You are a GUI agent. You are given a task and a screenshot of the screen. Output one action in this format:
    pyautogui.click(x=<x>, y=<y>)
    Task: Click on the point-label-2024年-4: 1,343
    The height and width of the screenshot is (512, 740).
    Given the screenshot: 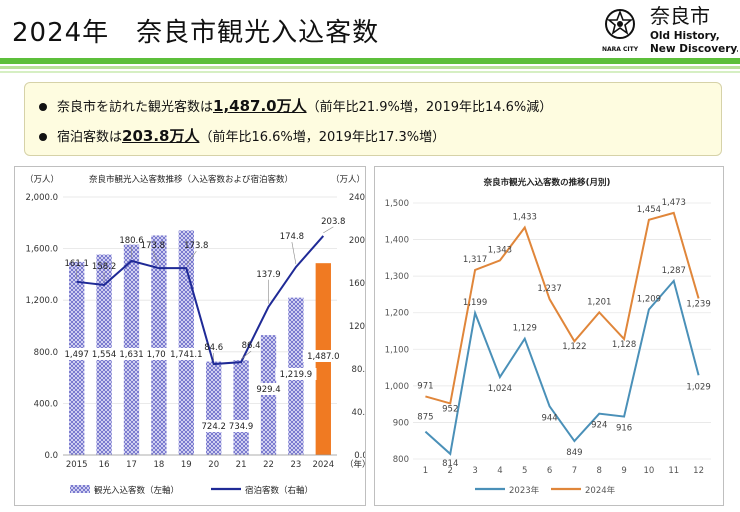 What is the action you would take?
    pyautogui.click(x=500, y=250)
    